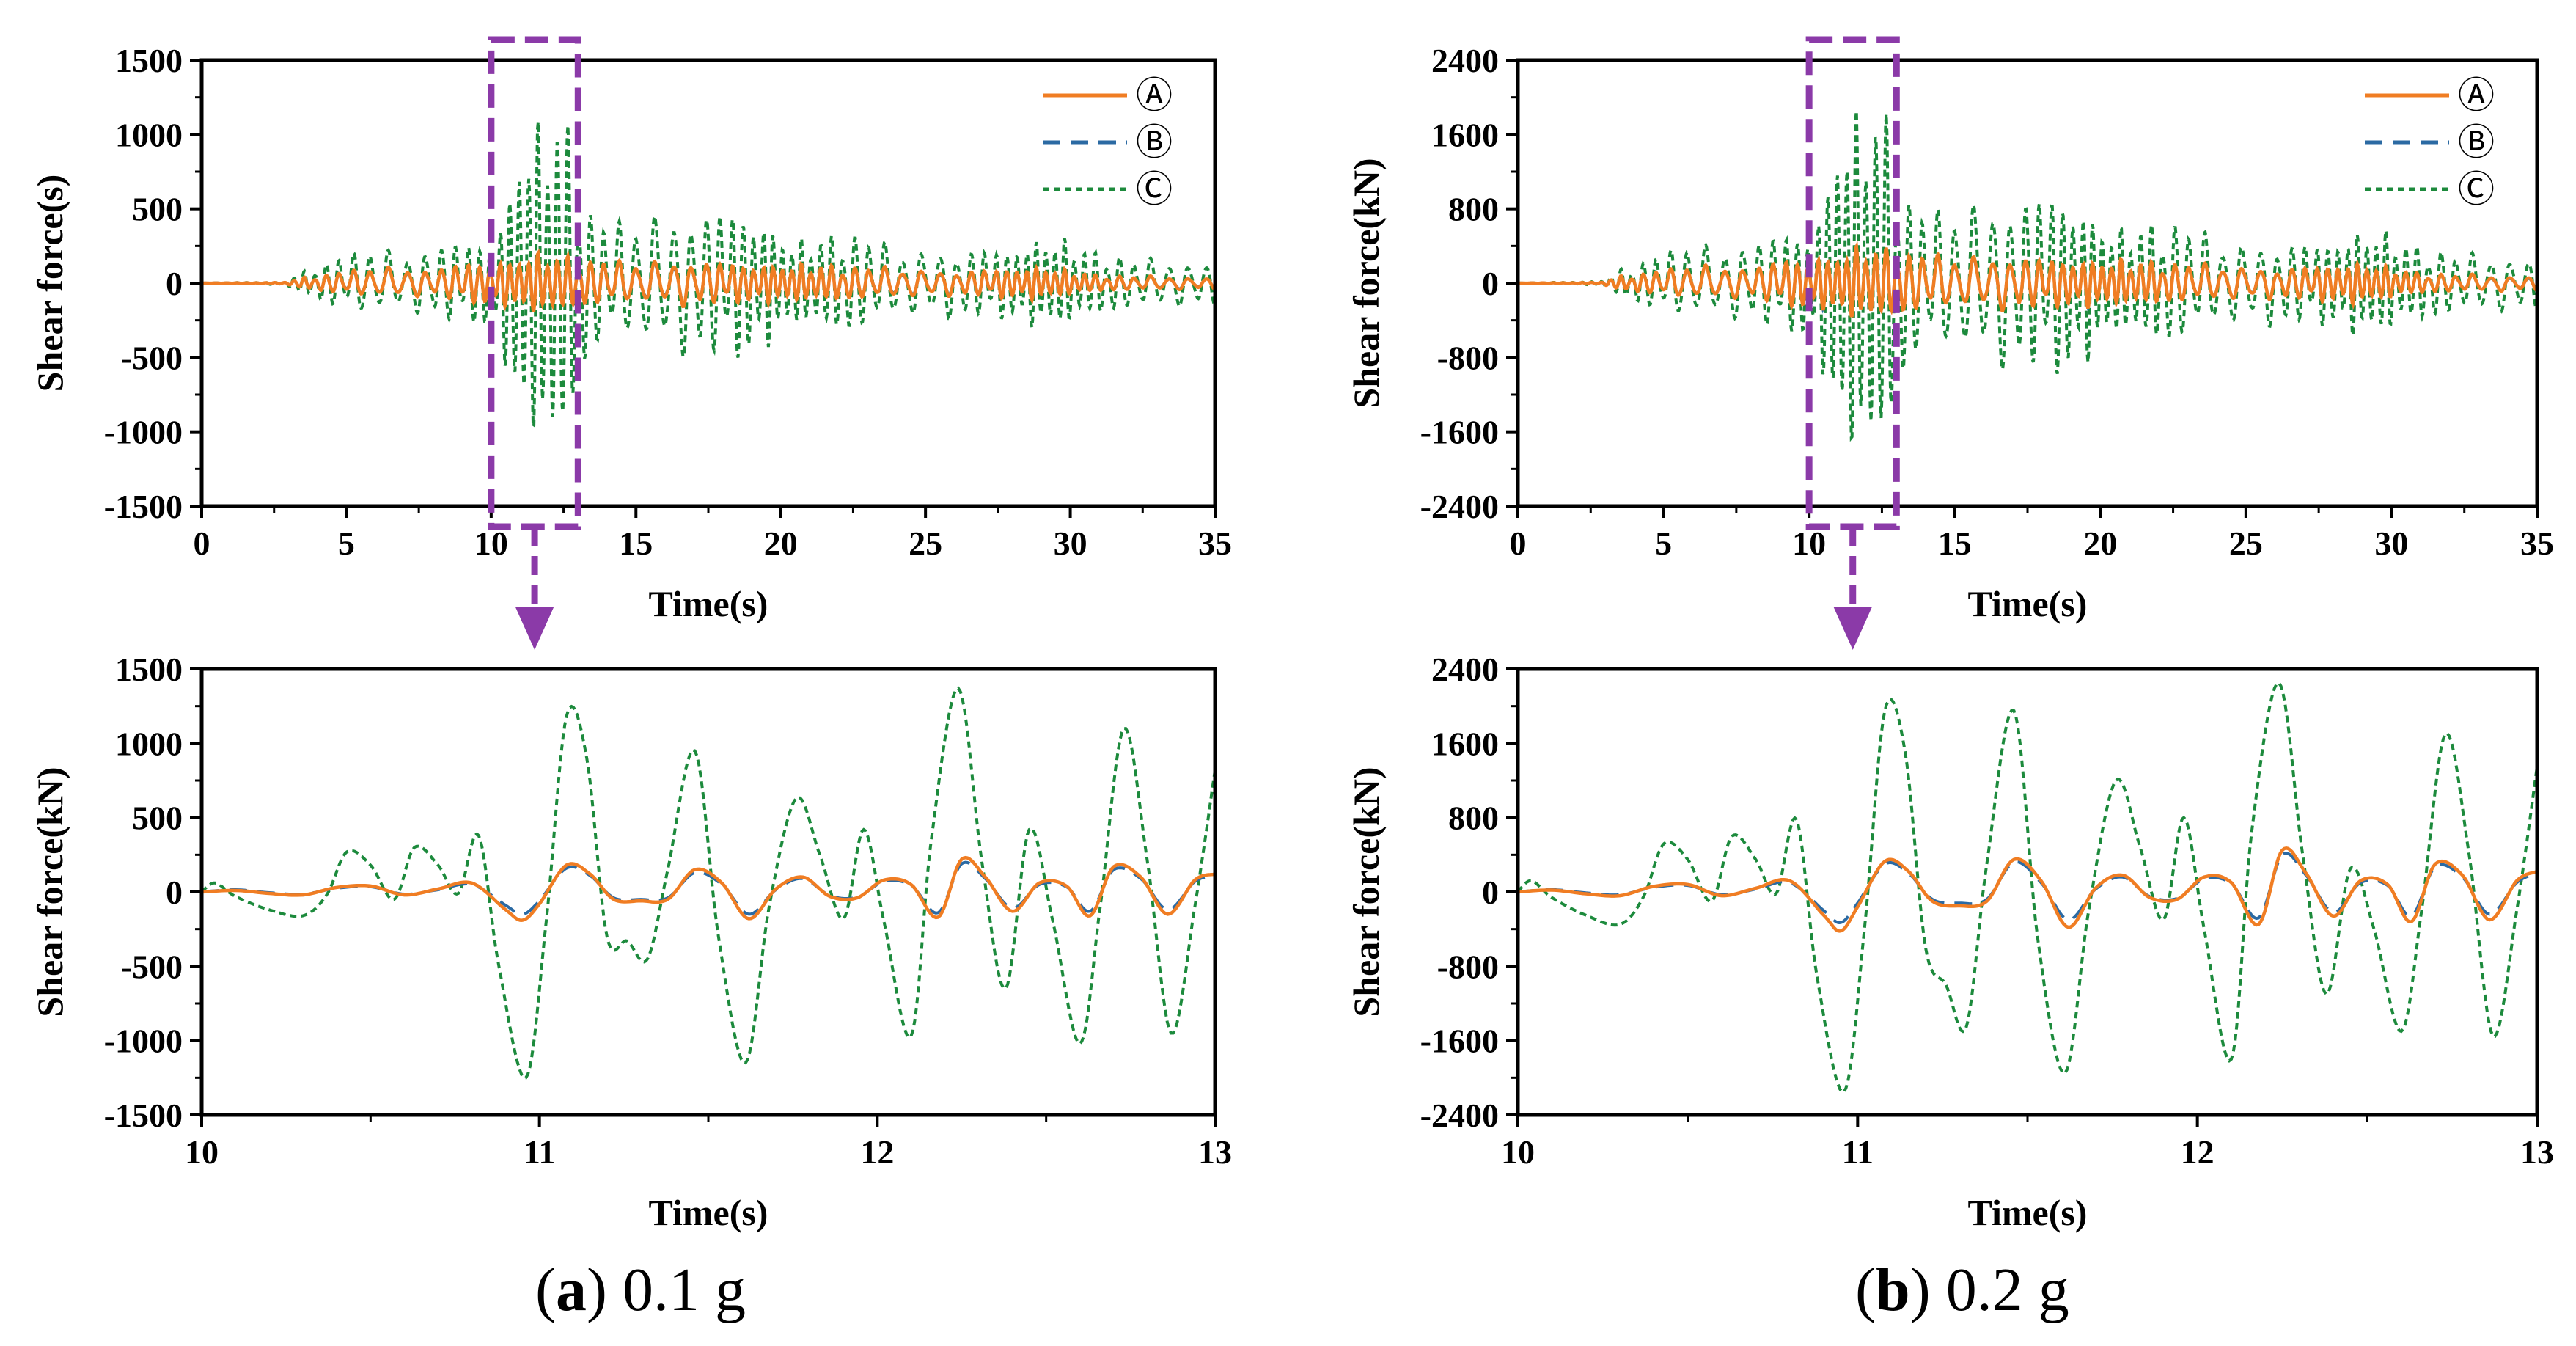  I want to click on caption-b: (b) 0.2 g, so click(1962, 1290).